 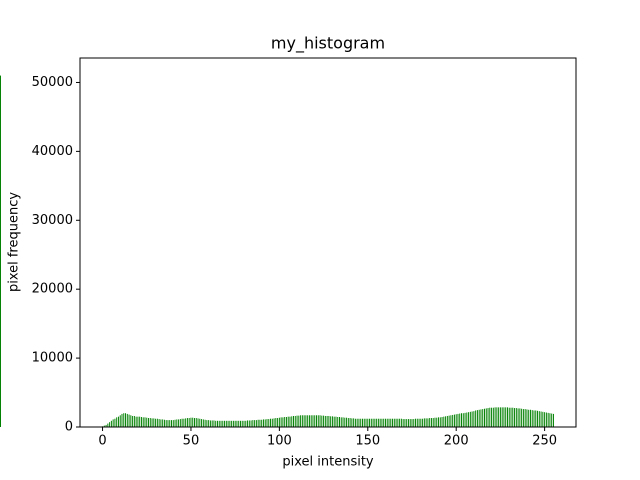 I want to click on x-tick-label: 150, so click(x=367, y=441).